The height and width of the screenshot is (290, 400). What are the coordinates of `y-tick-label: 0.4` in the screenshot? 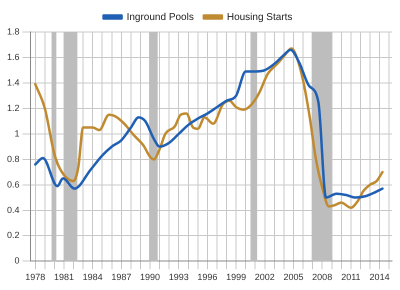 It's located at (13, 209).